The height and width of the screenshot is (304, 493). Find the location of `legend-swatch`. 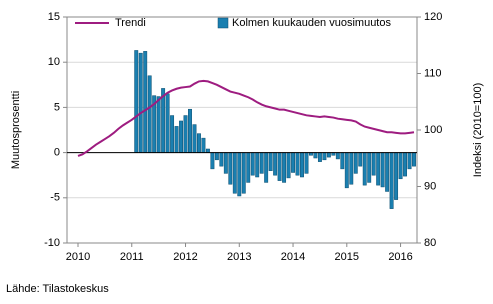

legend-swatch is located at coordinates (223, 23).